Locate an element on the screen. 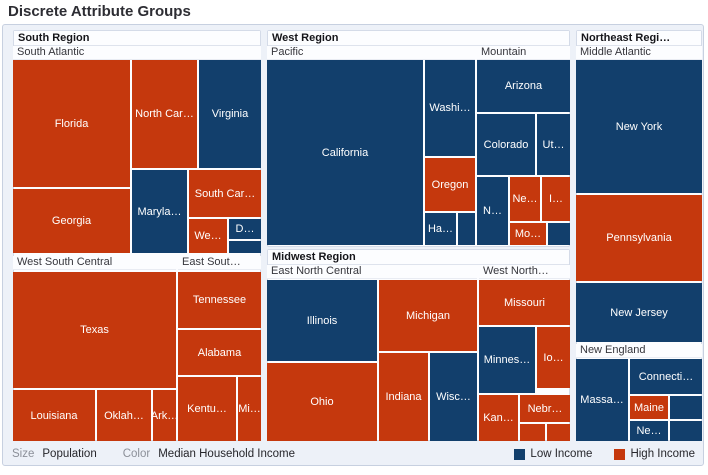 This screenshot has height=475, width=708. state-cell-georgia: Georgia is located at coordinates (71, 221).